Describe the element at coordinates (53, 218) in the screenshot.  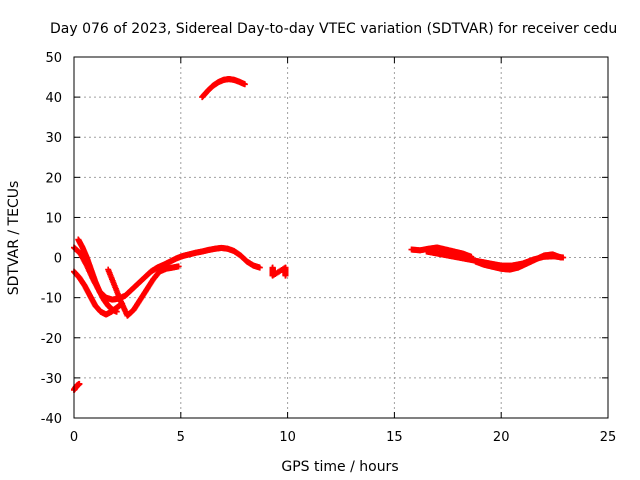
I see `y-tick-label: 10` at that location.